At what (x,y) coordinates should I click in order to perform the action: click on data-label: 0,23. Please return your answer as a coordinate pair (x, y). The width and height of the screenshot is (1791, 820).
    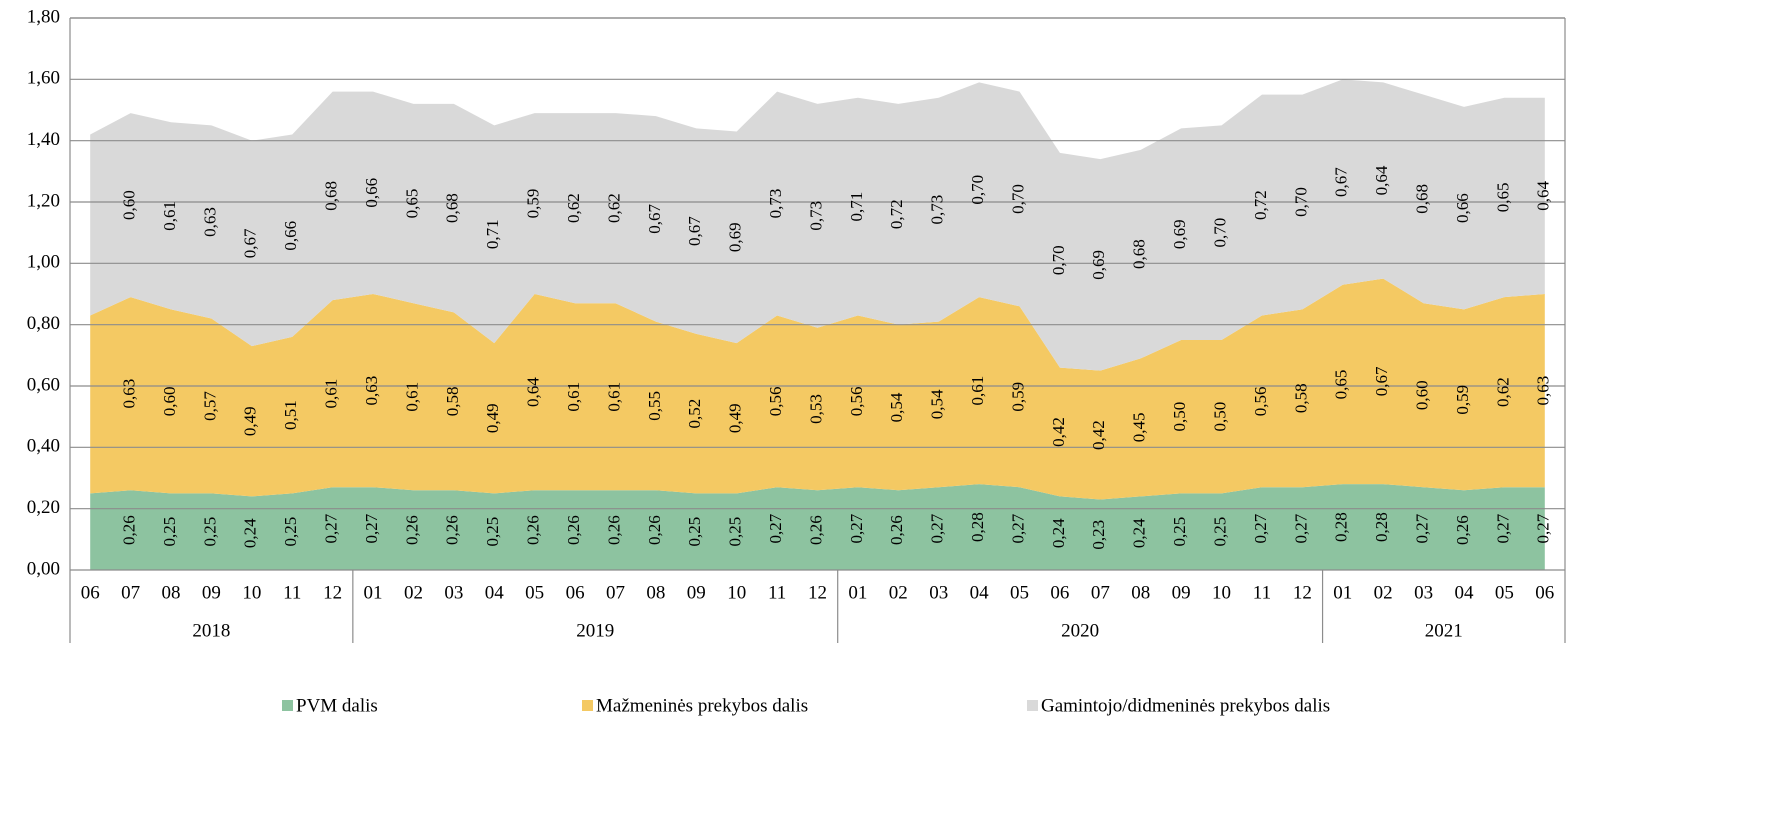
    Looking at the image, I should click on (1098, 535).